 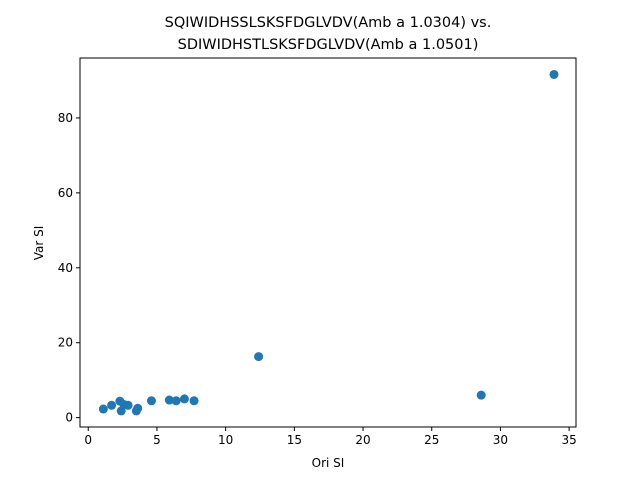 I want to click on y-tick-label: 20, so click(x=65, y=343).